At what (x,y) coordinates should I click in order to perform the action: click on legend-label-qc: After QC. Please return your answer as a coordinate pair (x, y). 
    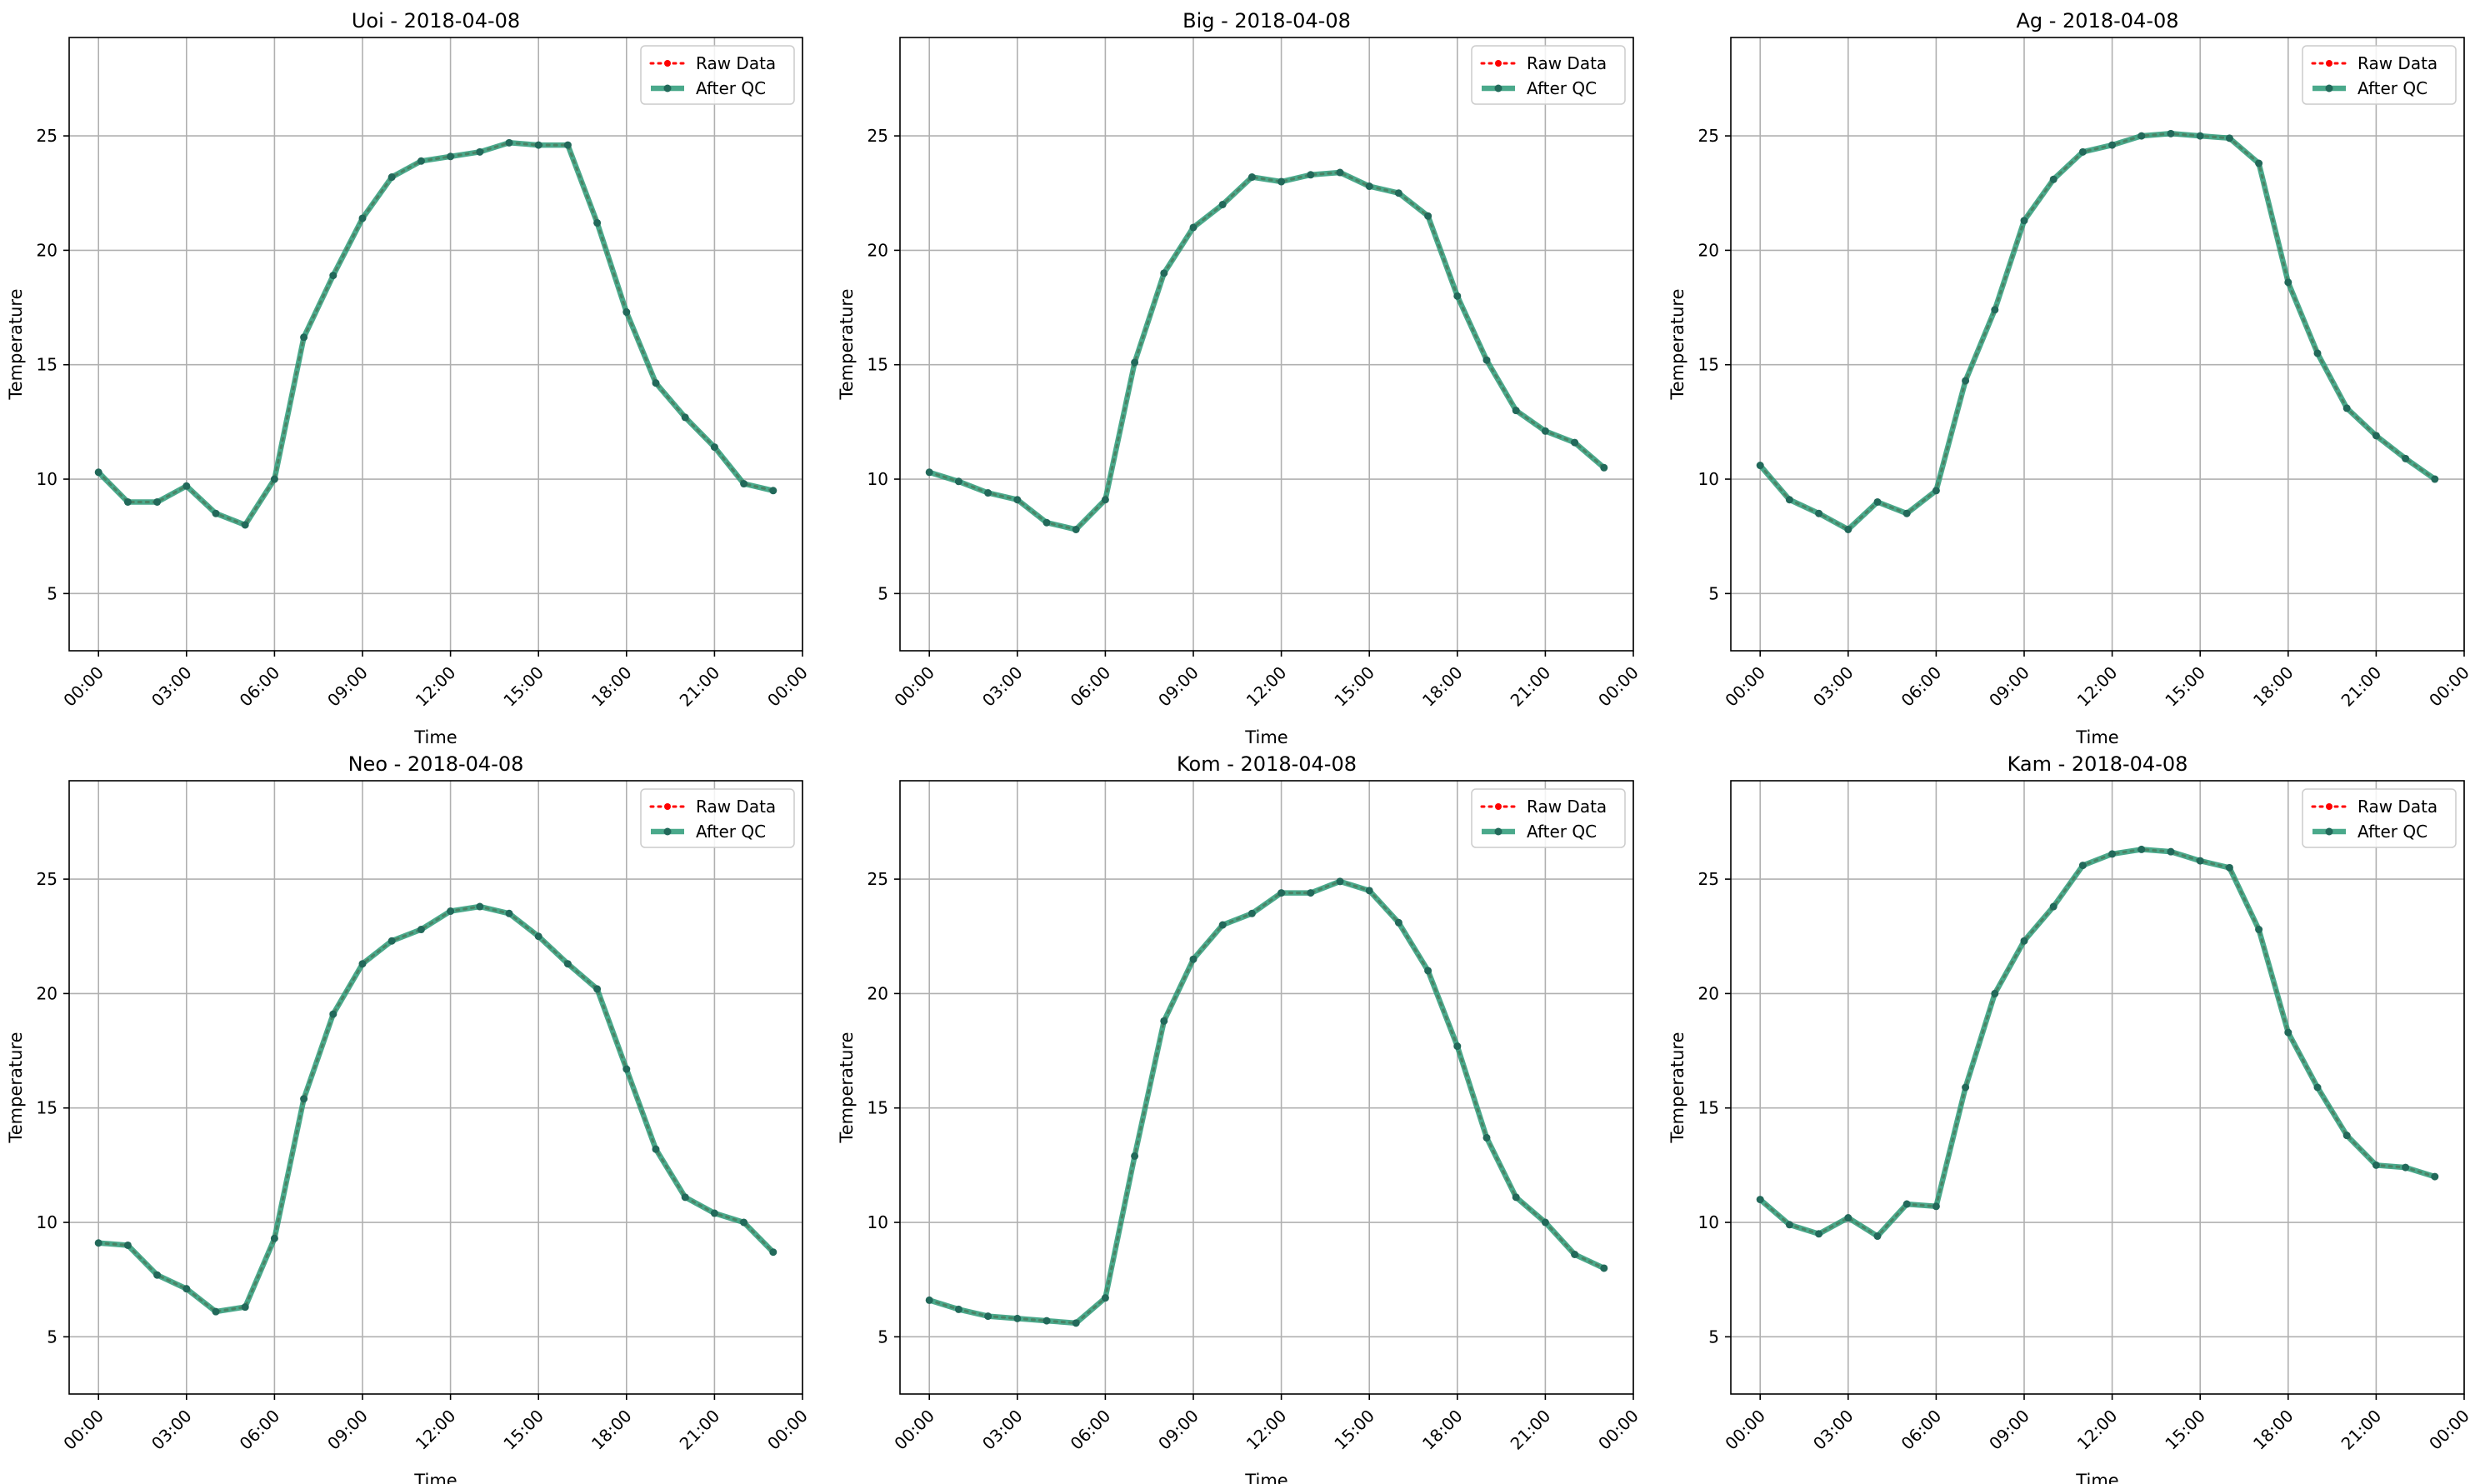
    Looking at the image, I should click on (2393, 832).